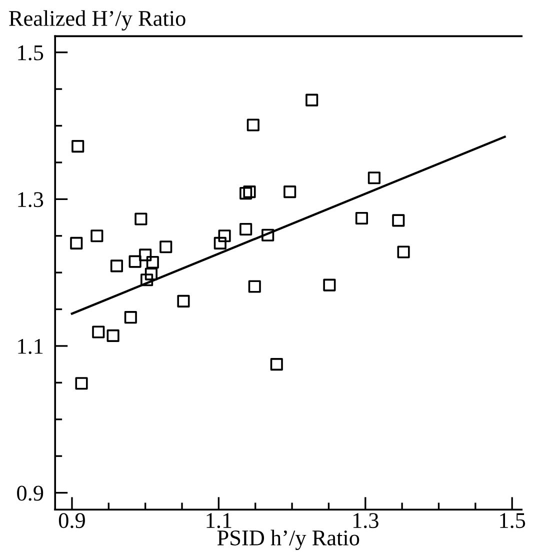 This screenshot has height=557, width=535. I want to click on x-axis-title: PSID h’/y Ratio, so click(288, 540).